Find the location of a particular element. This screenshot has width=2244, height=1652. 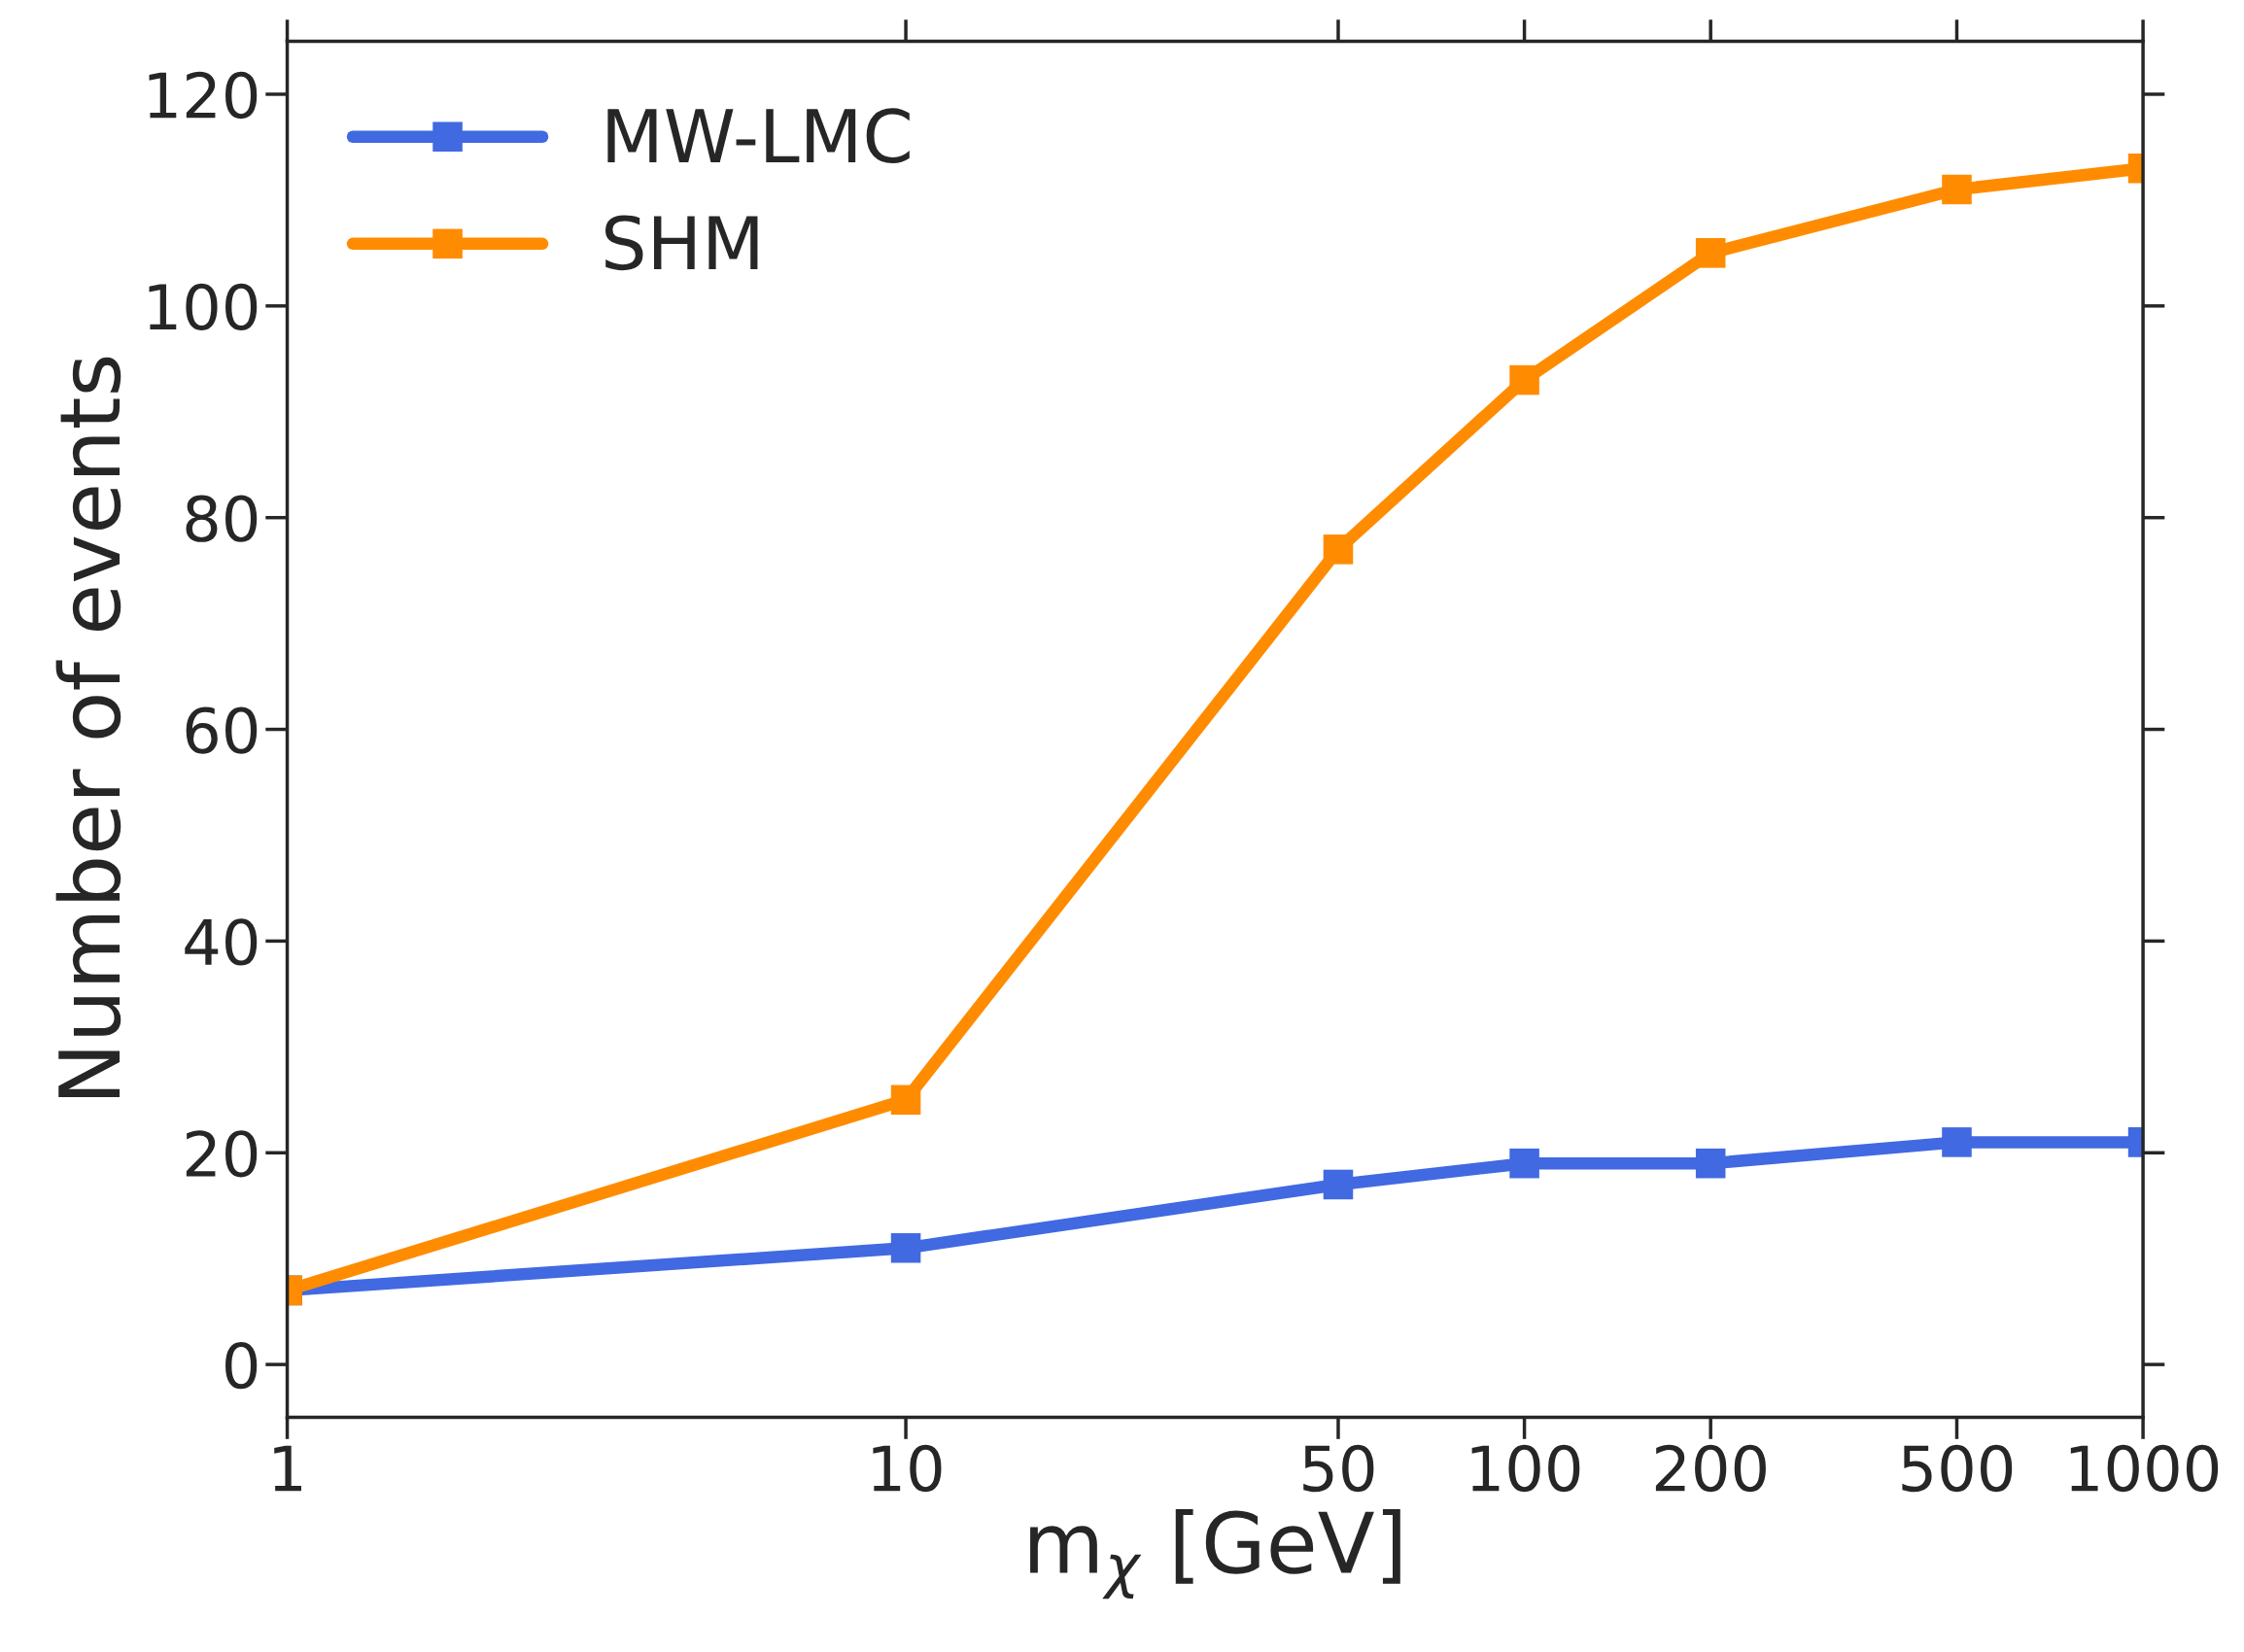

legend-label: MW-LMC is located at coordinates (758, 136).